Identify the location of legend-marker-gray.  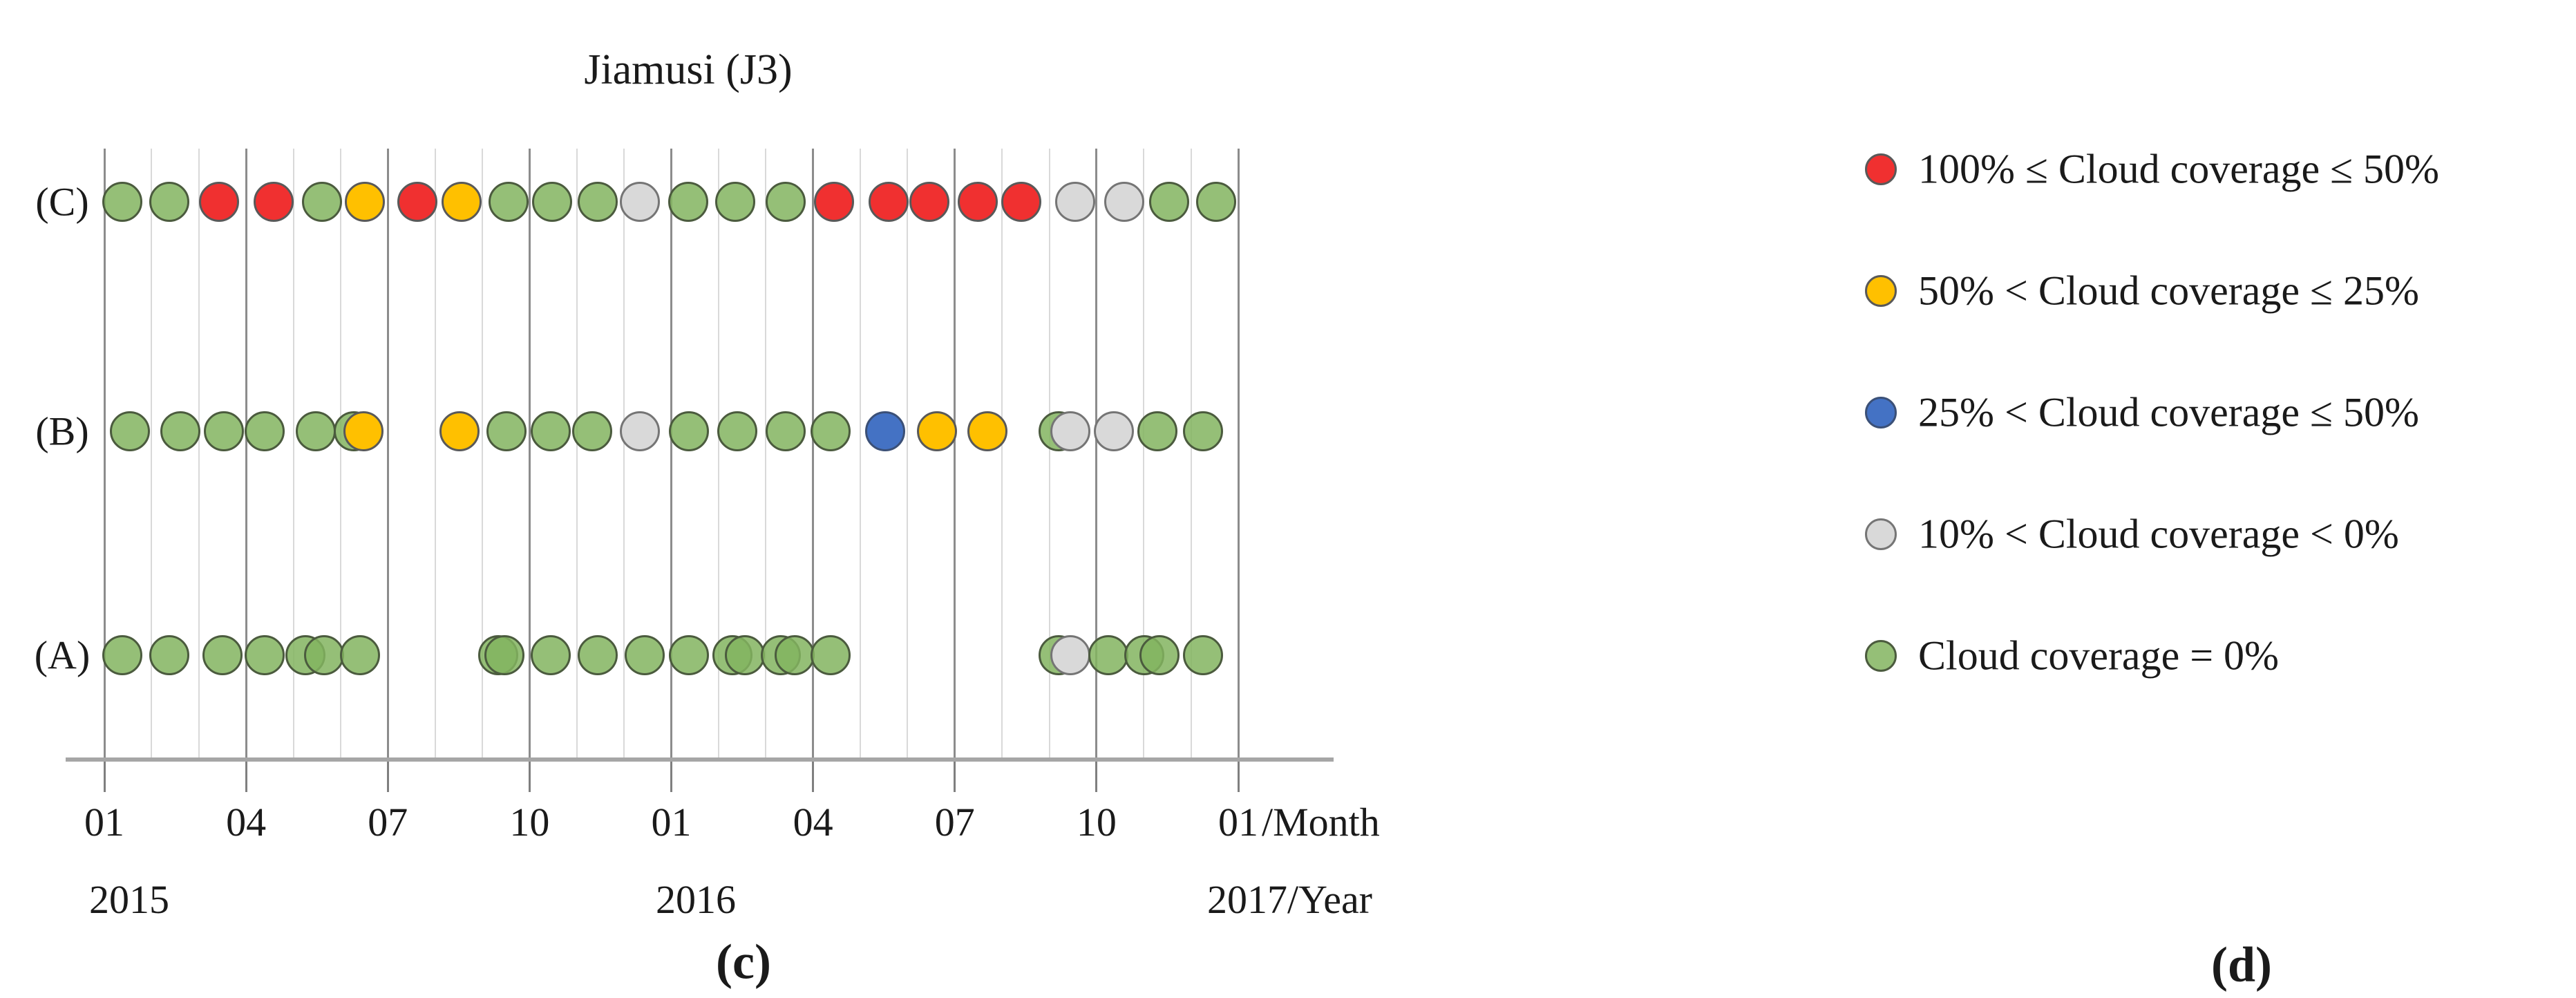
(1881, 534).